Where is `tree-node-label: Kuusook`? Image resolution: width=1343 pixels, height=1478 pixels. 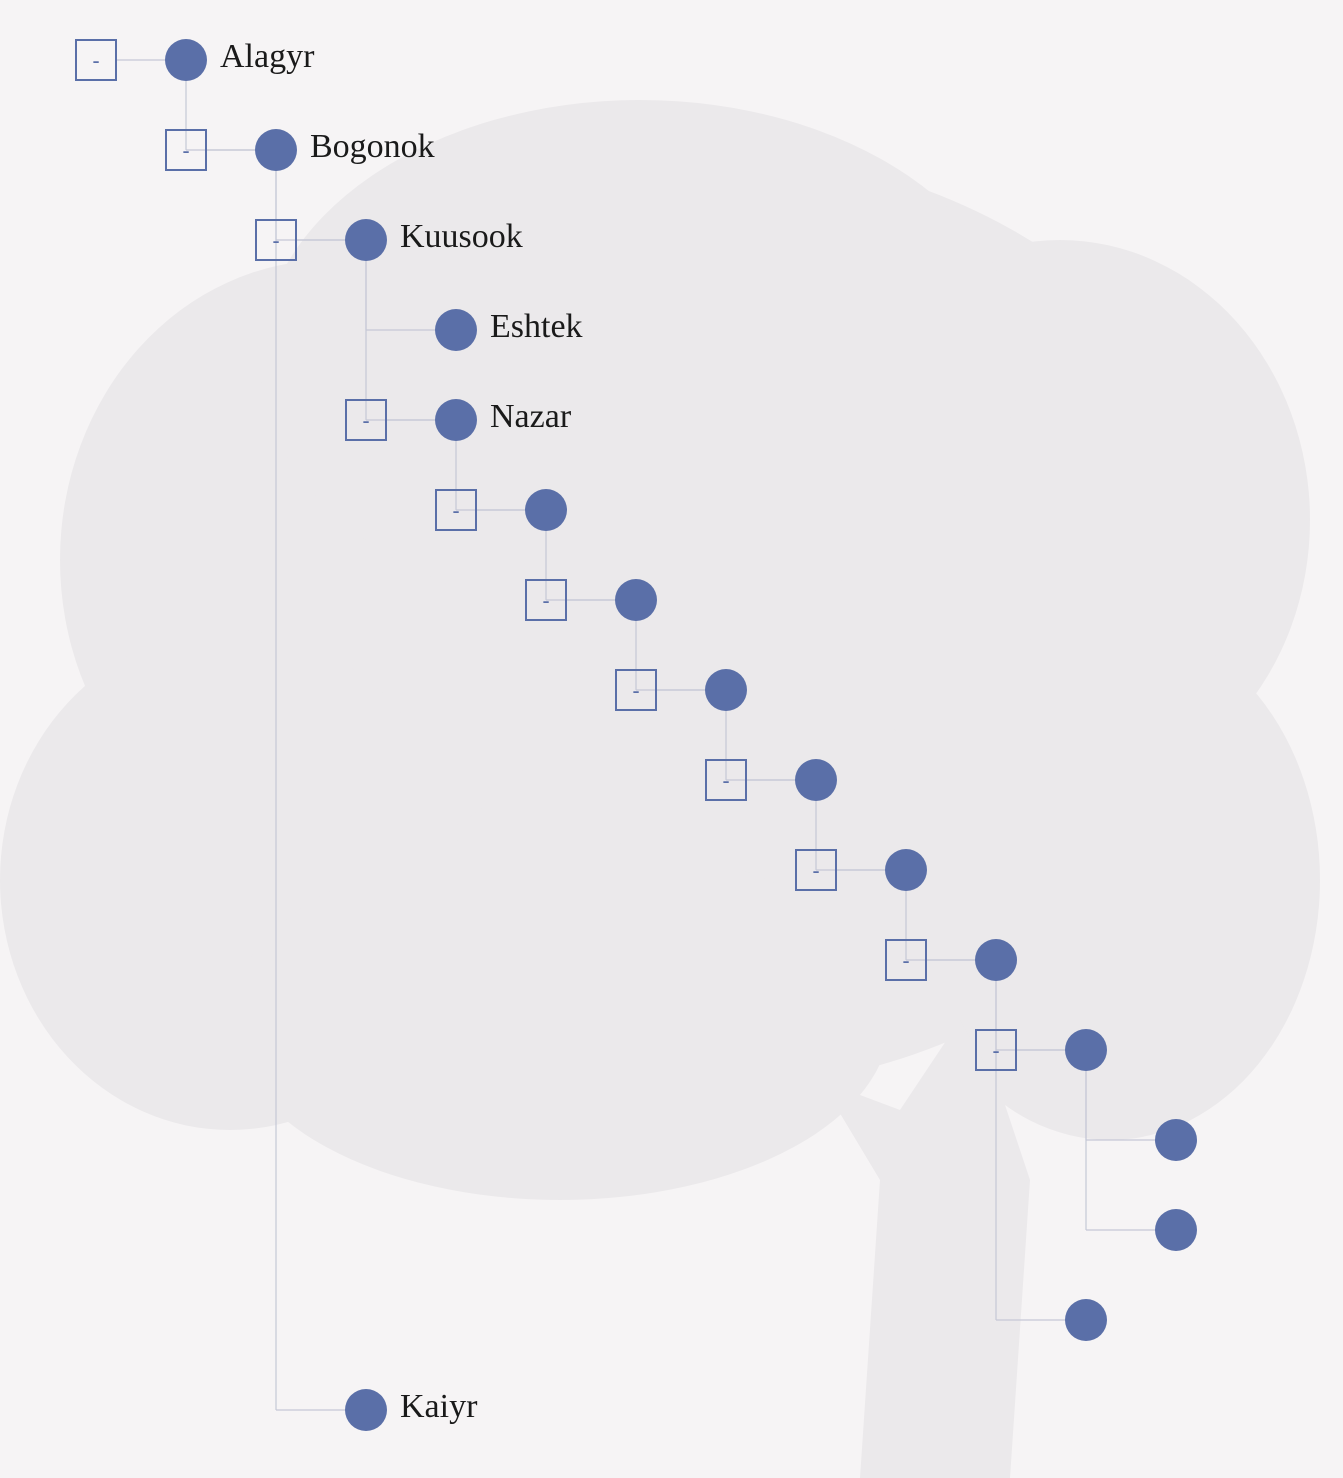
tree-node-label: Kuusook is located at coordinates (461, 236).